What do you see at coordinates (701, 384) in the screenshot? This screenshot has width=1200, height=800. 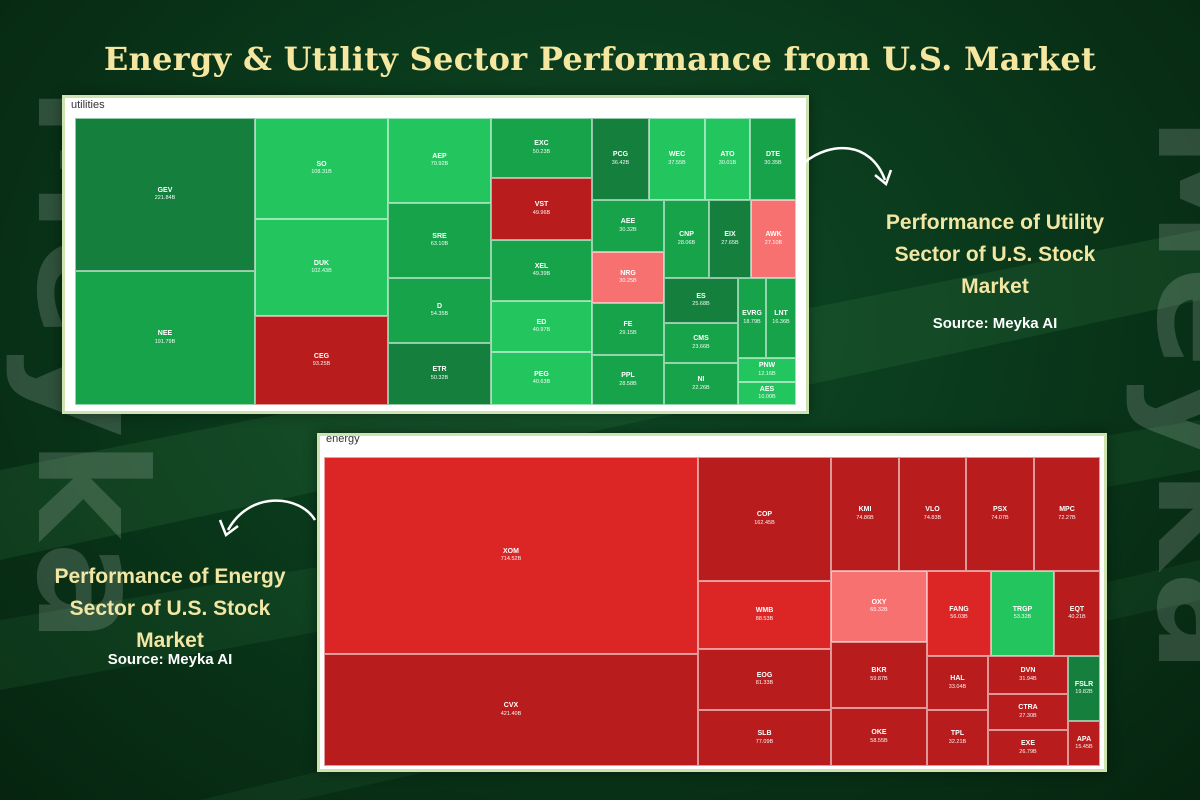 I see `treemap-tile-ni: NI 22.26B` at bounding box center [701, 384].